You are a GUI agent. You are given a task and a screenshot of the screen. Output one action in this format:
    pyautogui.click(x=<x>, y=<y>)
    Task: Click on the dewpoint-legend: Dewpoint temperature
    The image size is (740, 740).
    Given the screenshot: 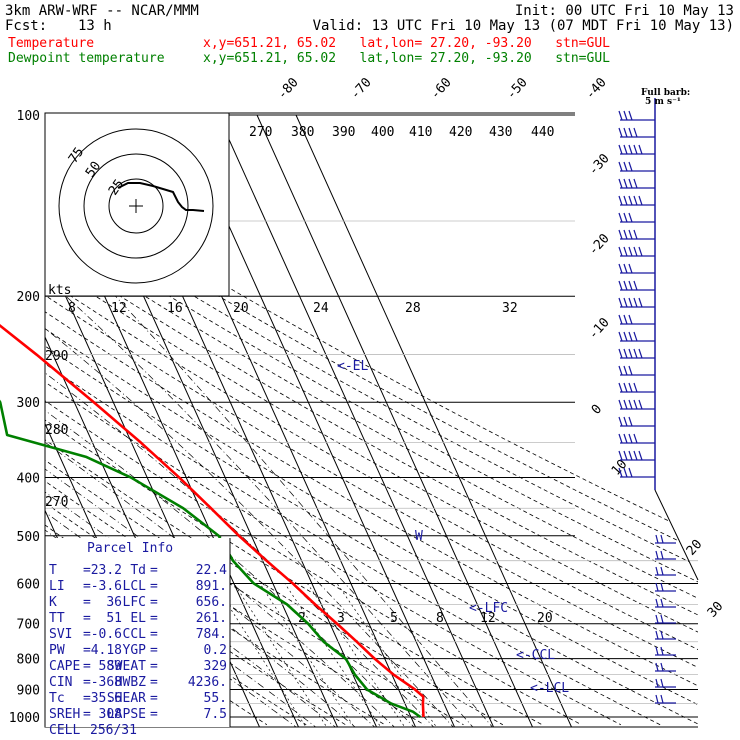 What is the action you would take?
    pyautogui.click(x=86, y=58)
    